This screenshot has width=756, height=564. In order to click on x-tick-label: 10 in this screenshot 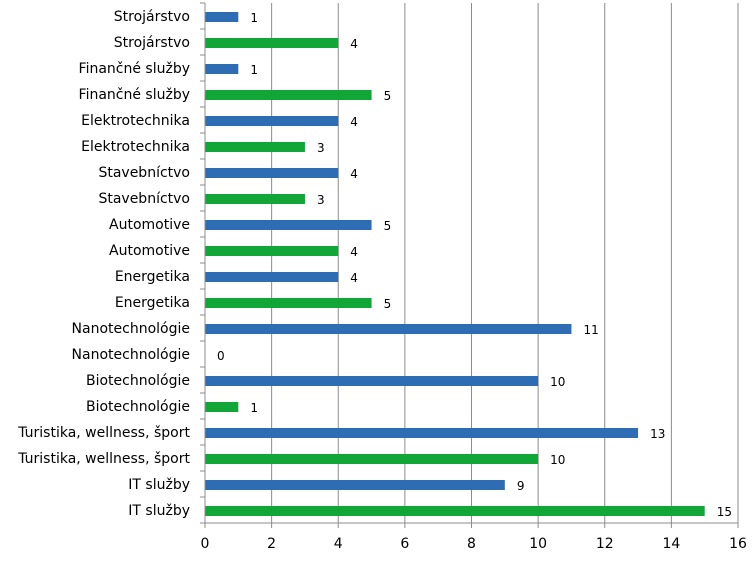, I will do `click(538, 544)`.